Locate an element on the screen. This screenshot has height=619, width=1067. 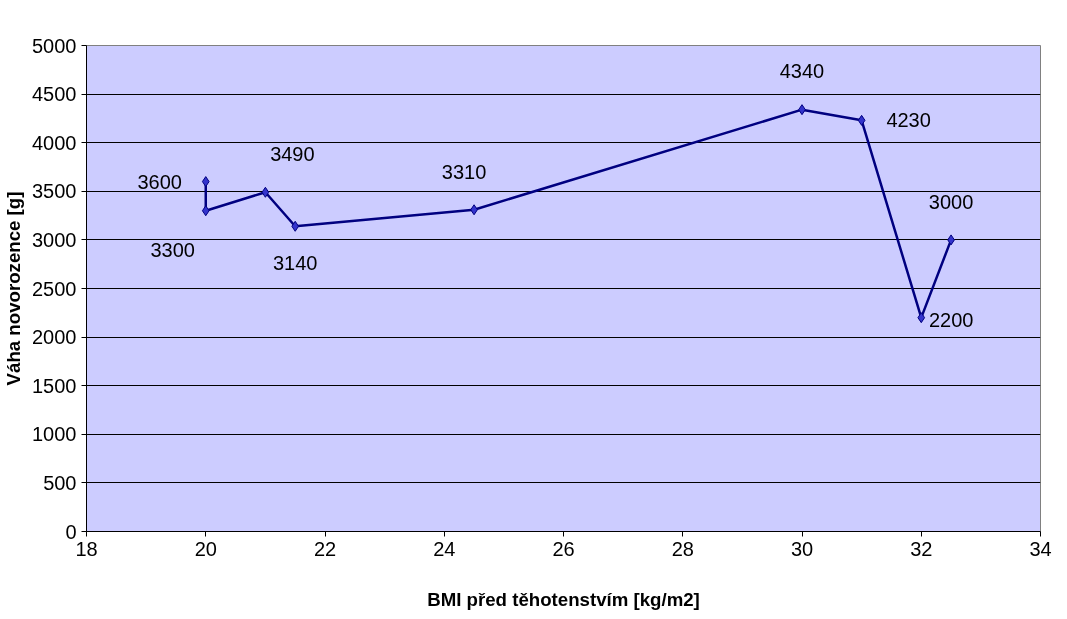
x-axis-title: BMI před těhotenstvím [kg/m2] is located at coordinates (563, 599).